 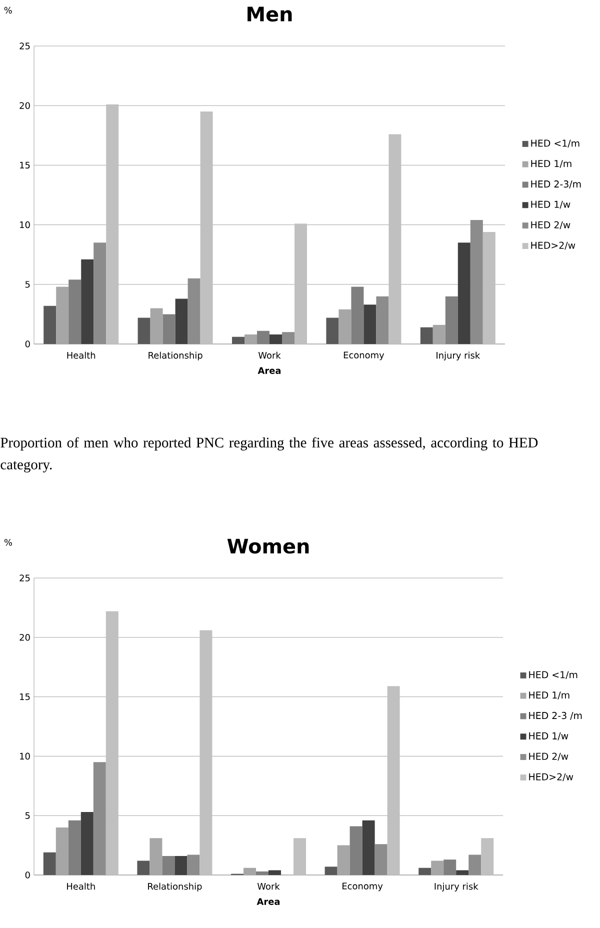 What do you see at coordinates (556, 184) in the screenshot?
I see `legend-label: HED 2-3/m` at bounding box center [556, 184].